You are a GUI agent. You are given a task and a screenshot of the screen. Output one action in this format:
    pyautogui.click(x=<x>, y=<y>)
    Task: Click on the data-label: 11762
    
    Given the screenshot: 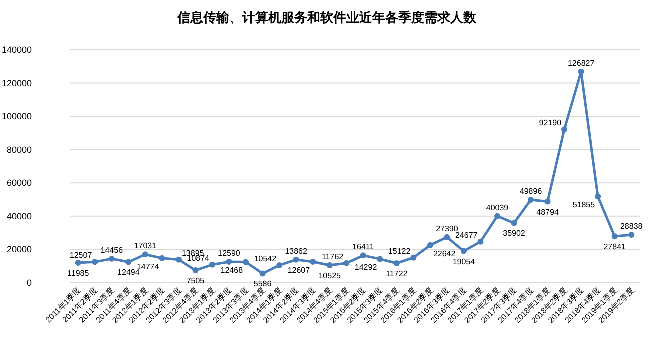 What is the action you would take?
    pyautogui.click(x=333, y=257)
    